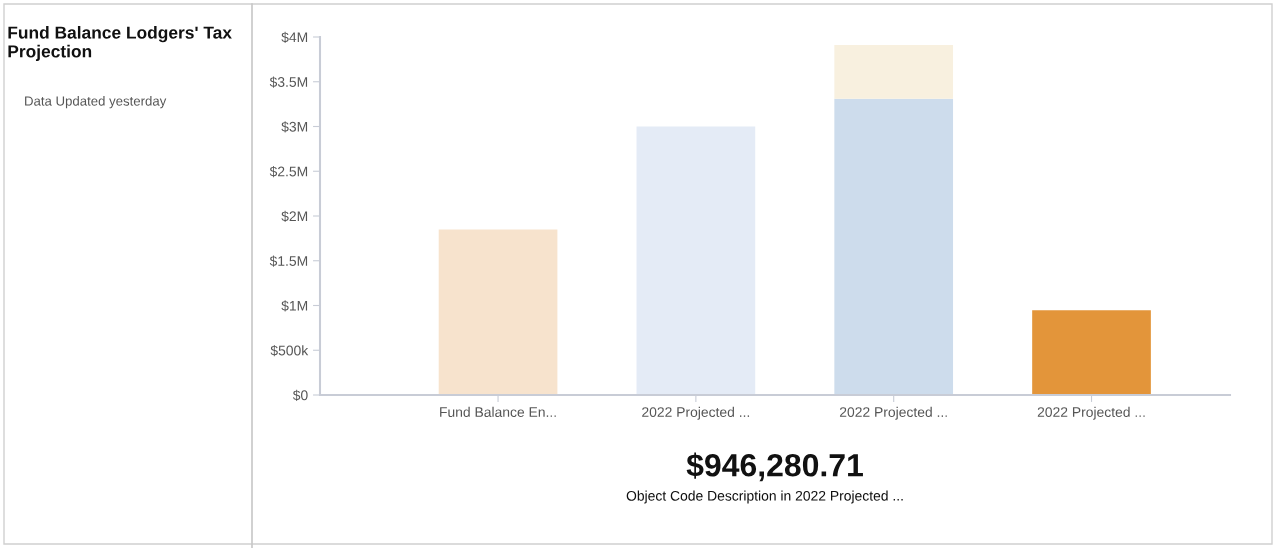 Image resolution: width=1276 pixels, height=548 pixels. Describe the element at coordinates (120, 43) in the screenshot. I see `text: Fund Balance Lodgers' Tax Projection` at that location.